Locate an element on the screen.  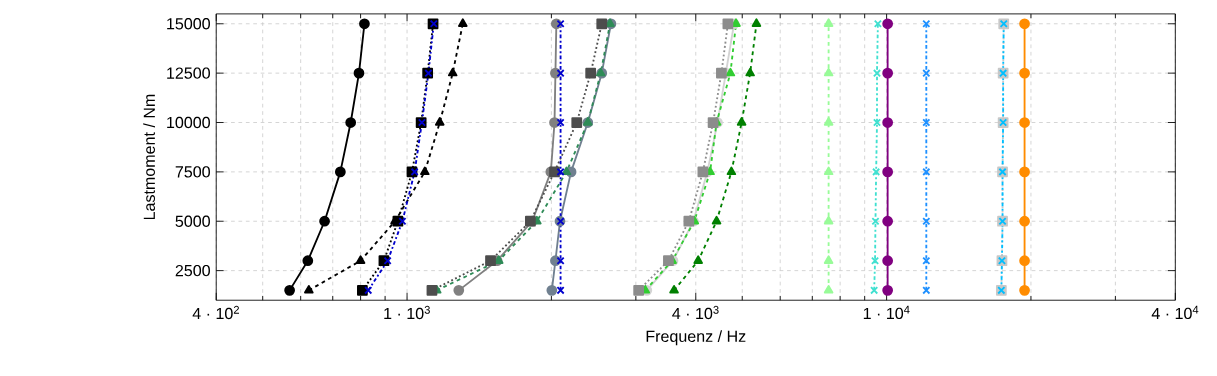
y-tick-label: 12500 is located at coordinates (188, 73).